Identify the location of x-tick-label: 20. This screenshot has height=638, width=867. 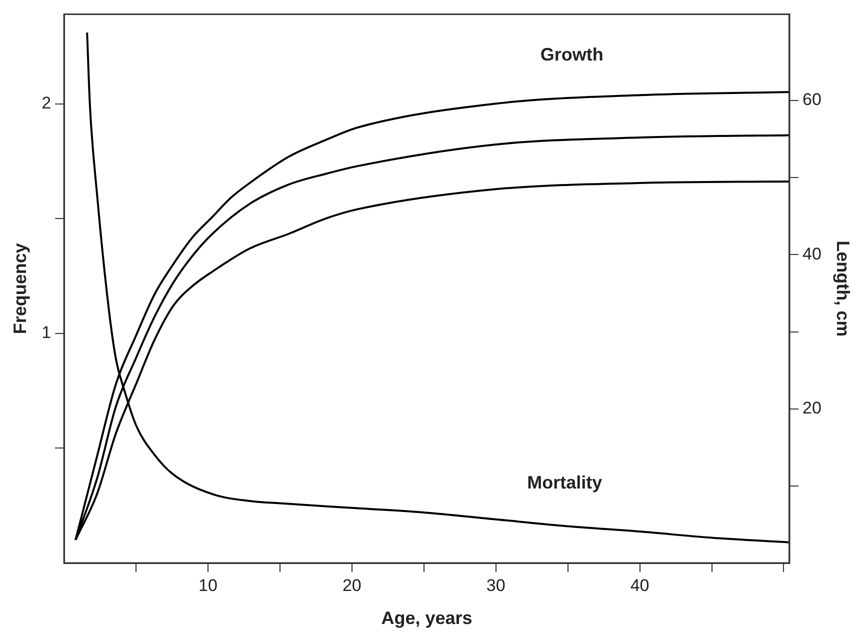
(352, 585).